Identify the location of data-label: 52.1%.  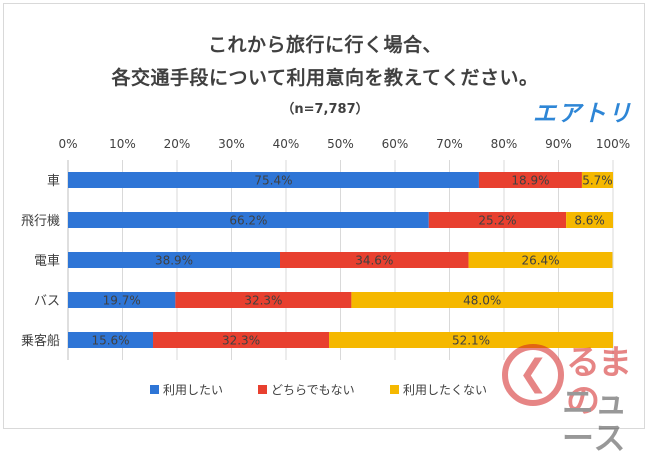
(471, 341).